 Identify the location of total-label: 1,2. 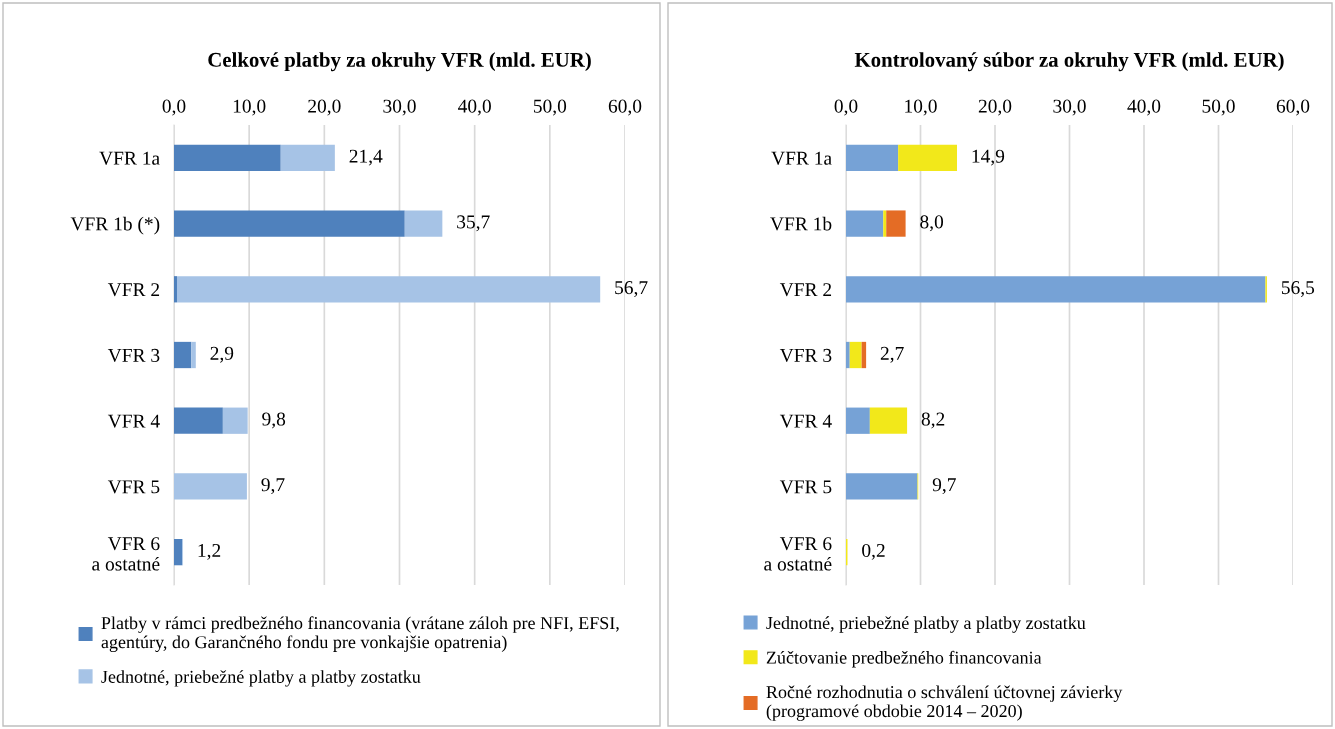
(209, 551).